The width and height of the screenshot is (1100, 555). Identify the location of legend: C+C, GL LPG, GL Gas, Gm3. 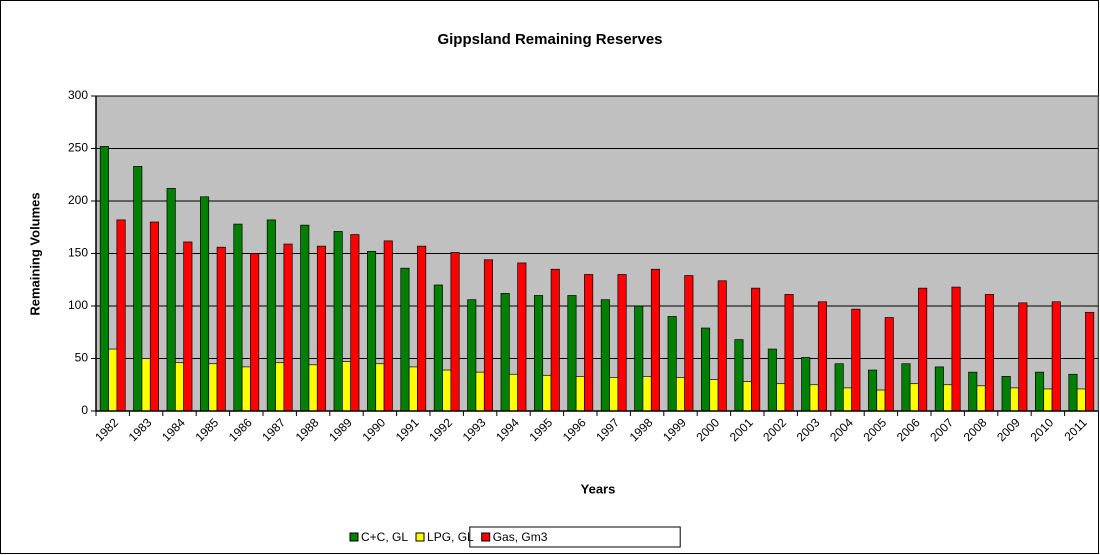
(515, 537).